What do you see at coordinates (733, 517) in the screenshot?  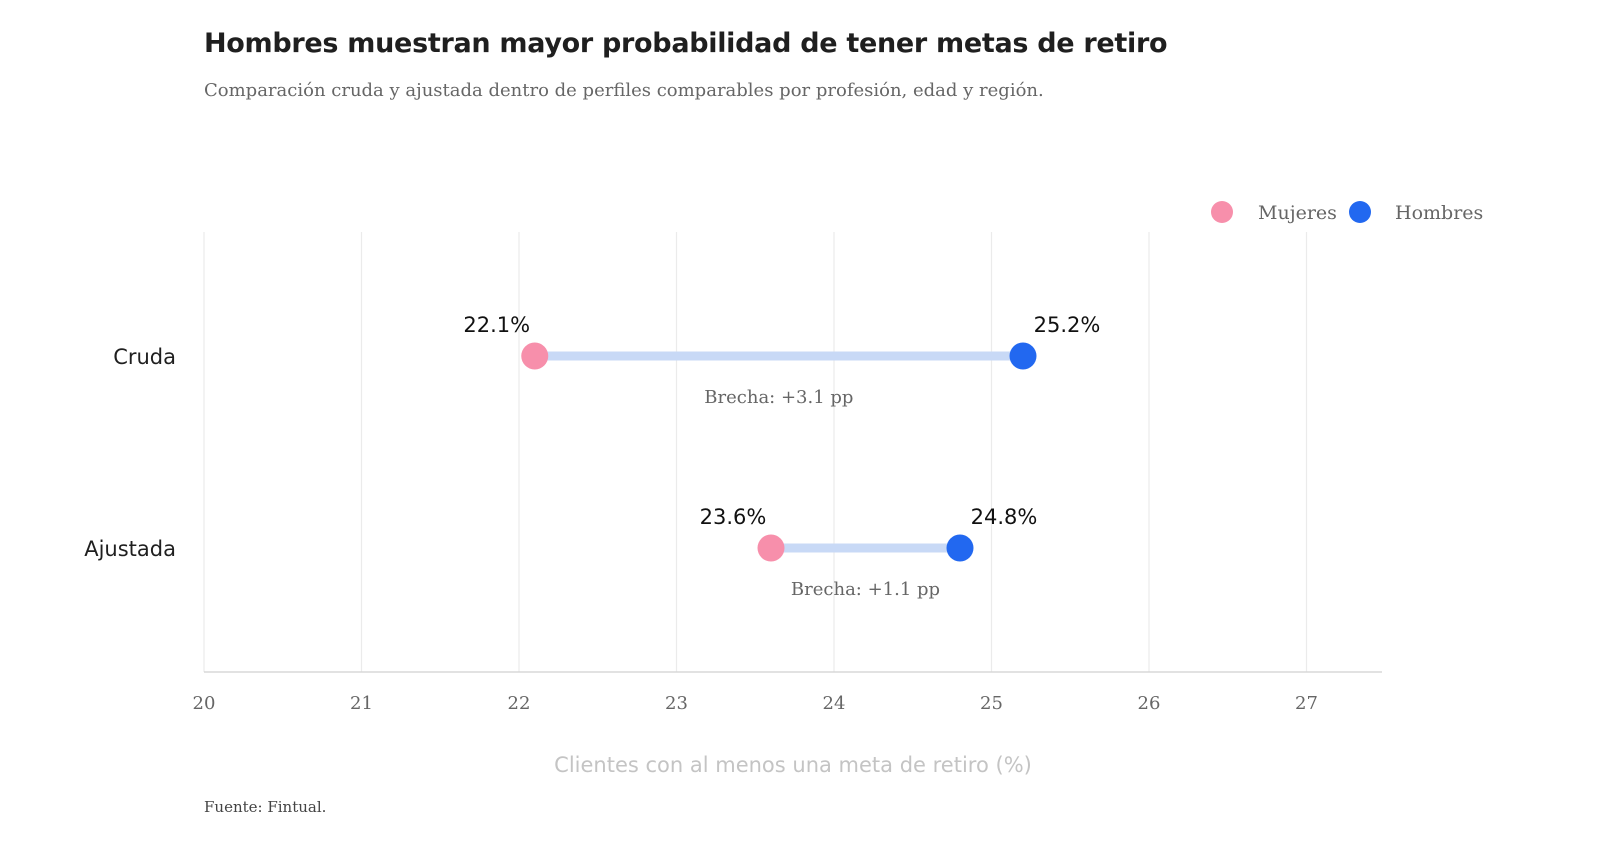 I see `value-label-mujeres-ajustada: 23.6%` at bounding box center [733, 517].